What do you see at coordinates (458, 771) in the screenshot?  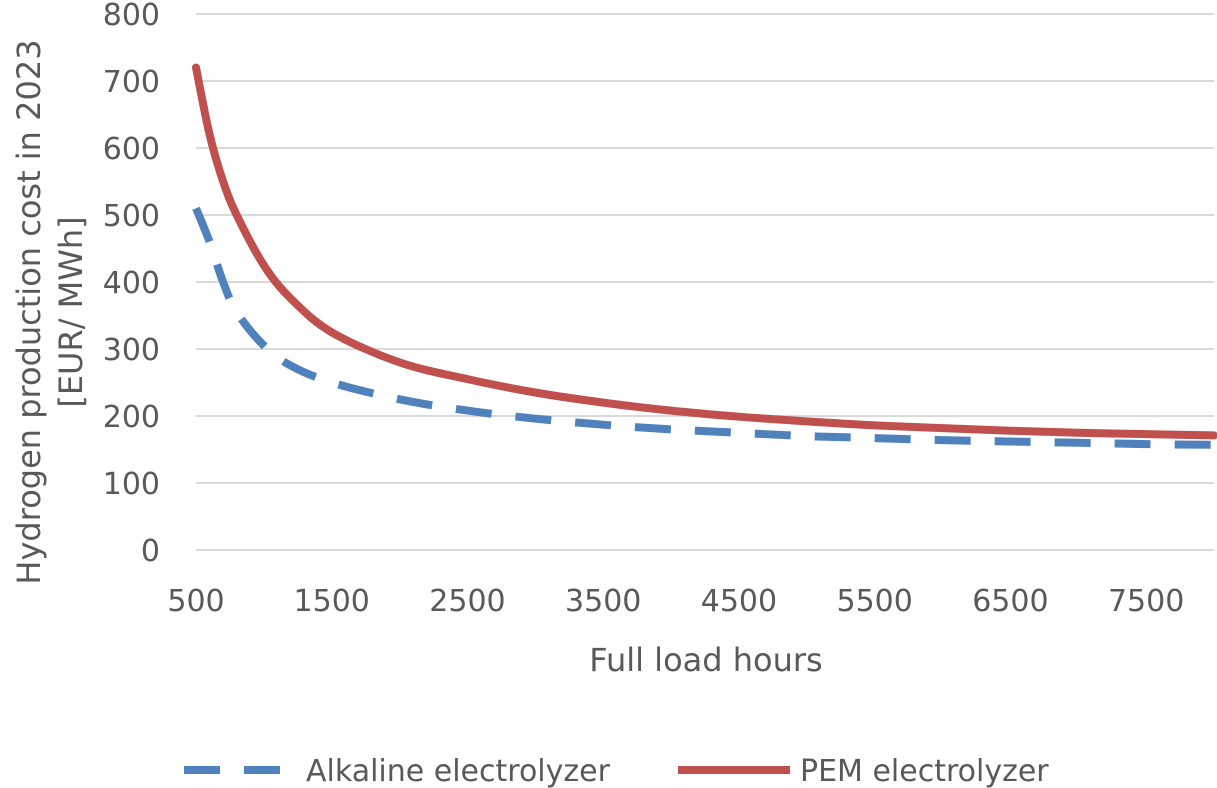 I see `legend-label-alkaline: Alkaline electrolyzer` at bounding box center [458, 771].